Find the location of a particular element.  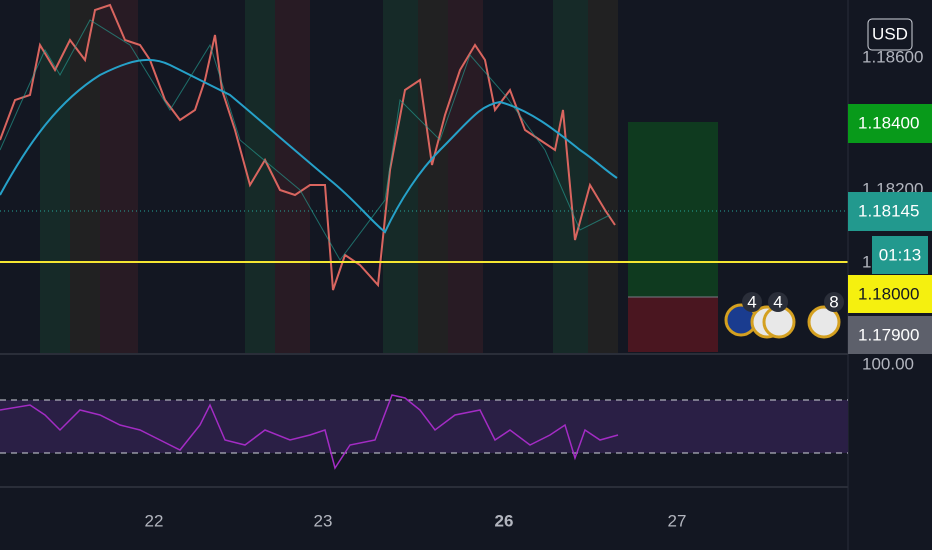

tp-price: 1.18400 is located at coordinates (888, 122).